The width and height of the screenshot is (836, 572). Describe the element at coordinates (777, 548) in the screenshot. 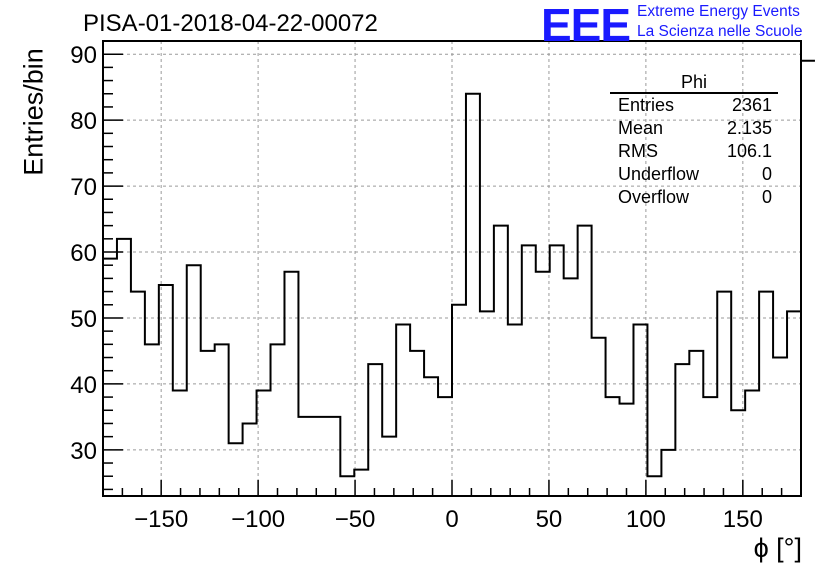

I see `x-axis-label: ϕ [°]` at that location.